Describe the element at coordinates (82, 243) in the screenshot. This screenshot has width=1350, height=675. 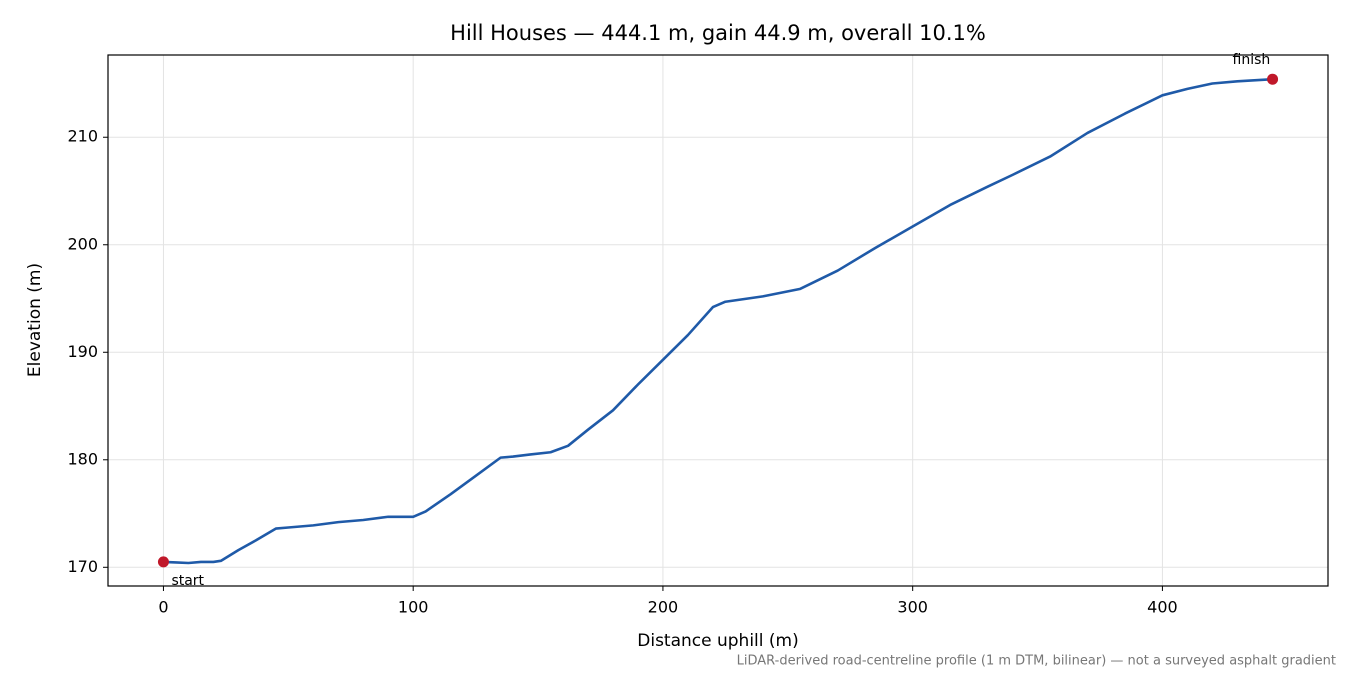
I see `y-tick-label: 200` at that location.